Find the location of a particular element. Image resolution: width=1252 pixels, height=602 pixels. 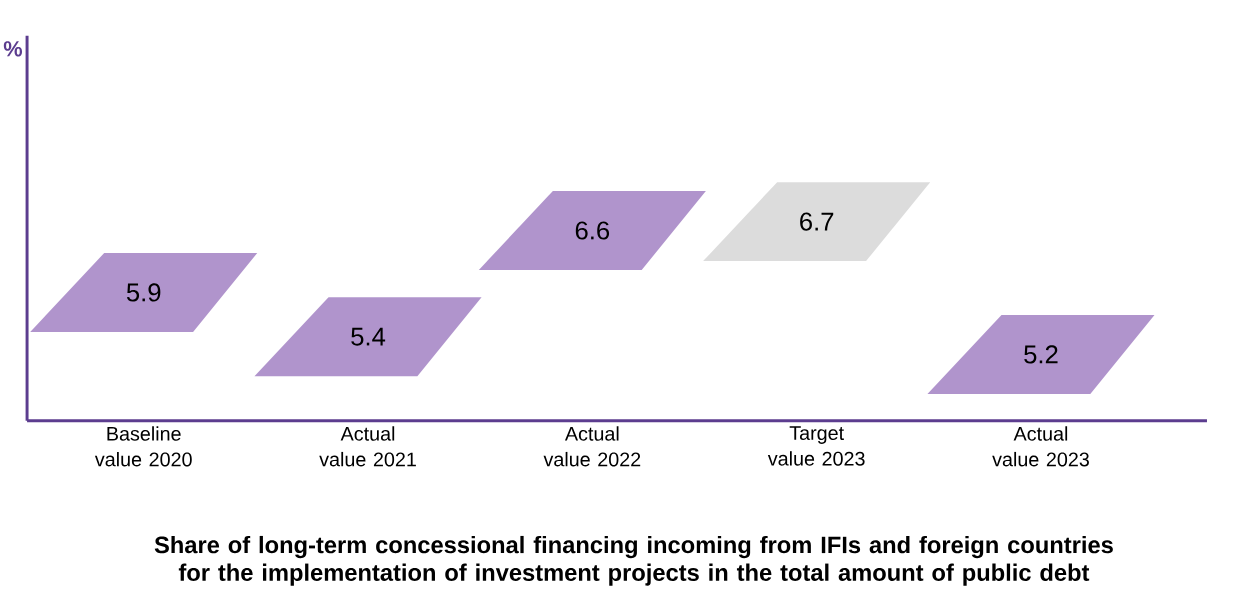

data-label: 5.2 is located at coordinates (1041, 354).